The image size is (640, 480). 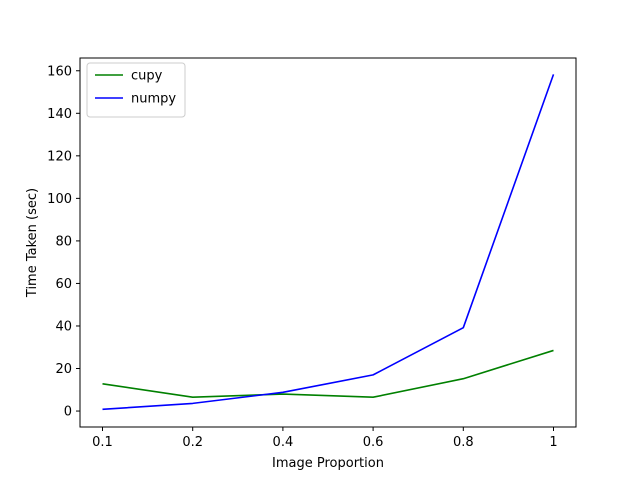 I want to click on y-tick-label: 20, so click(x=63, y=369).